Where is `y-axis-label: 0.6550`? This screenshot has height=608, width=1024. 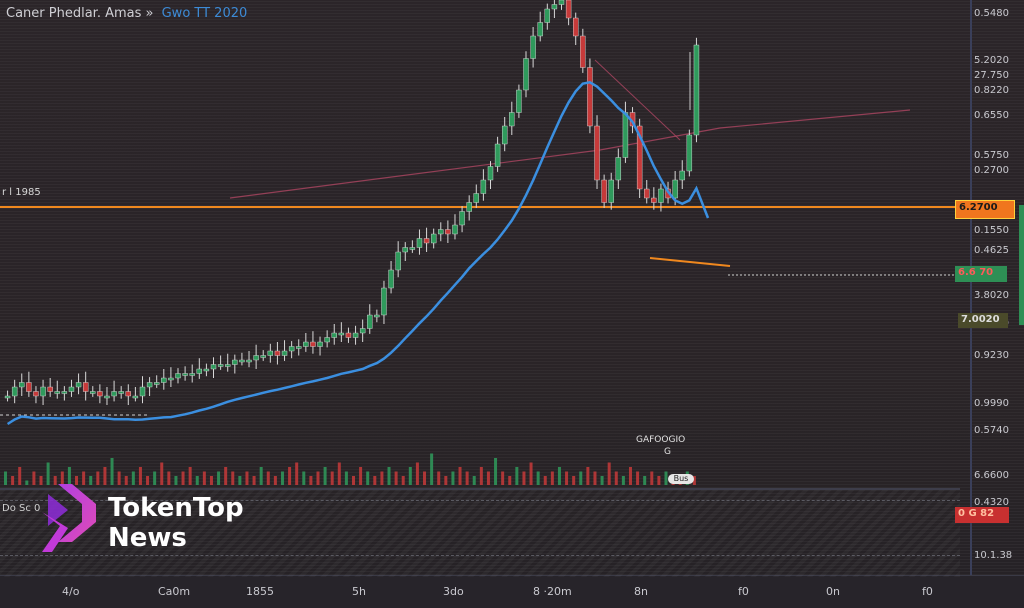 y-axis-label: 0.6550 is located at coordinates (991, 115).